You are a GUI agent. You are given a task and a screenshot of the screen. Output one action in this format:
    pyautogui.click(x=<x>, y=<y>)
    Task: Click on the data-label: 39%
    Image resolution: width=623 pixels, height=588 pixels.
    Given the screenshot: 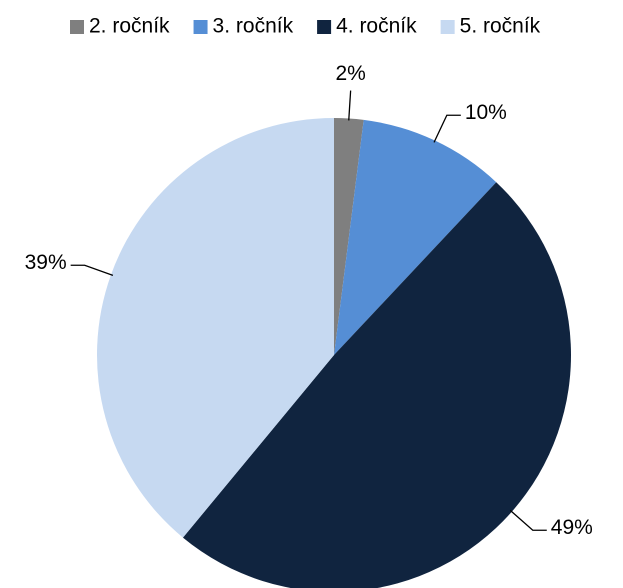 What is the action you would take?
    pyautogui.click(x=46, y=262)
    